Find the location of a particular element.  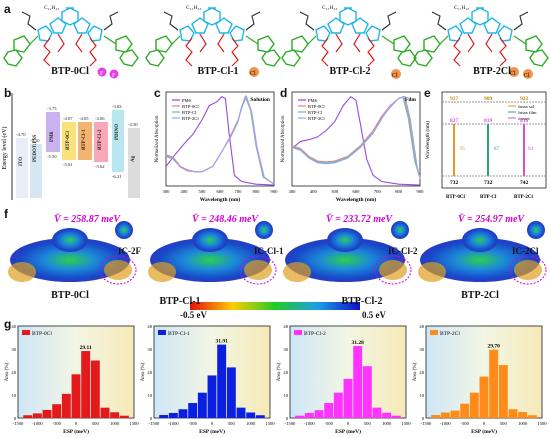

svg-text: BTP-Cl-1 is located at coordinates (84, 139).